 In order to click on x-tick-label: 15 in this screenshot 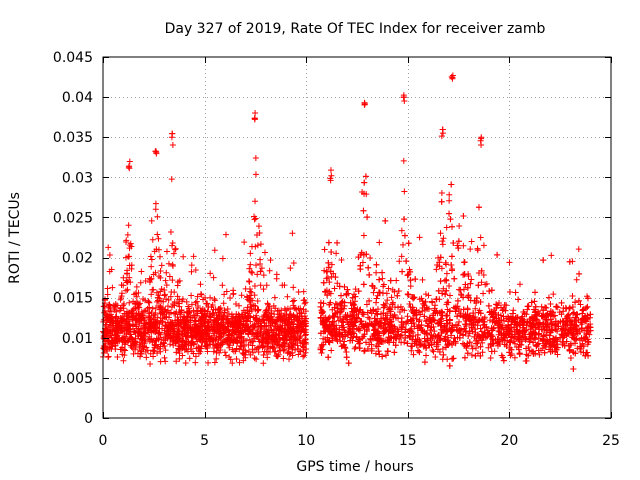, I will do `click(408, 441)`.